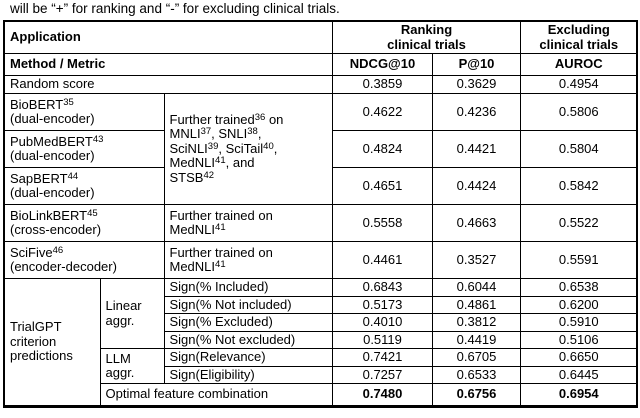 Image resolution: width=640 pixels, height=418 pixels. I want to click on scifive-ndcg: 0.4461, so click(382, 260).